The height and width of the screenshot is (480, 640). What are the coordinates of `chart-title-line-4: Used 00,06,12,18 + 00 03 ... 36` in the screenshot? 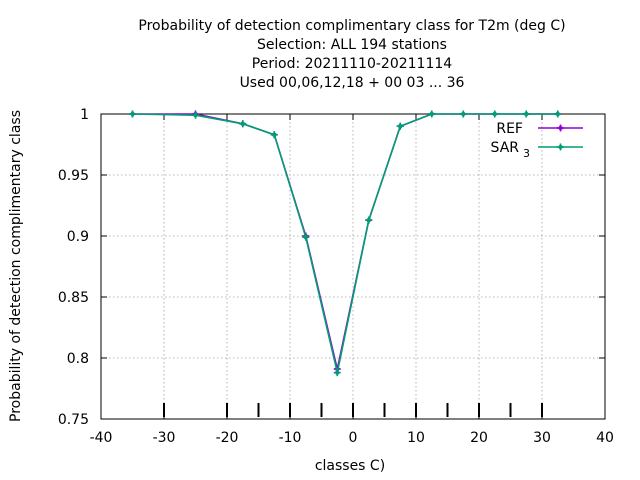 It's located at (352, 83).